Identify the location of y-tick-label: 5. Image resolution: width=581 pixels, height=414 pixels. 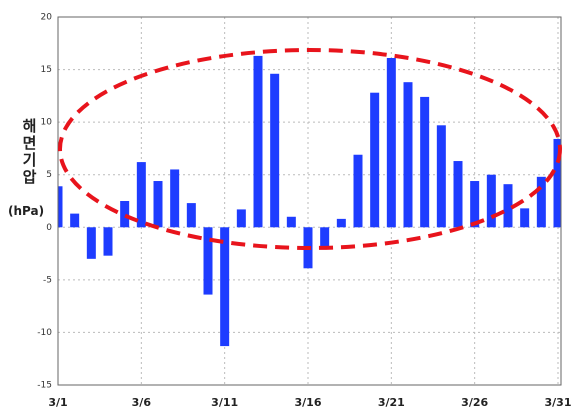
(49, 175).